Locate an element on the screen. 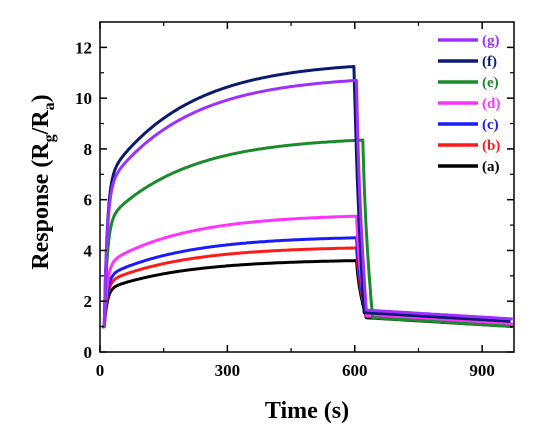 This screenshot has height=436, width=554. y-tick-label: 12 is located at coordinates (83, 47).